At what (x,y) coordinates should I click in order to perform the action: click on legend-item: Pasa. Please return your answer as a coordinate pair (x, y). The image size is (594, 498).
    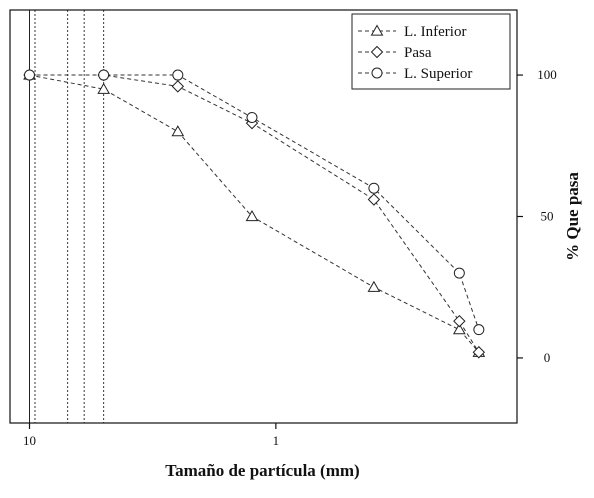
    Looking at the image, I should click on (395, 53).